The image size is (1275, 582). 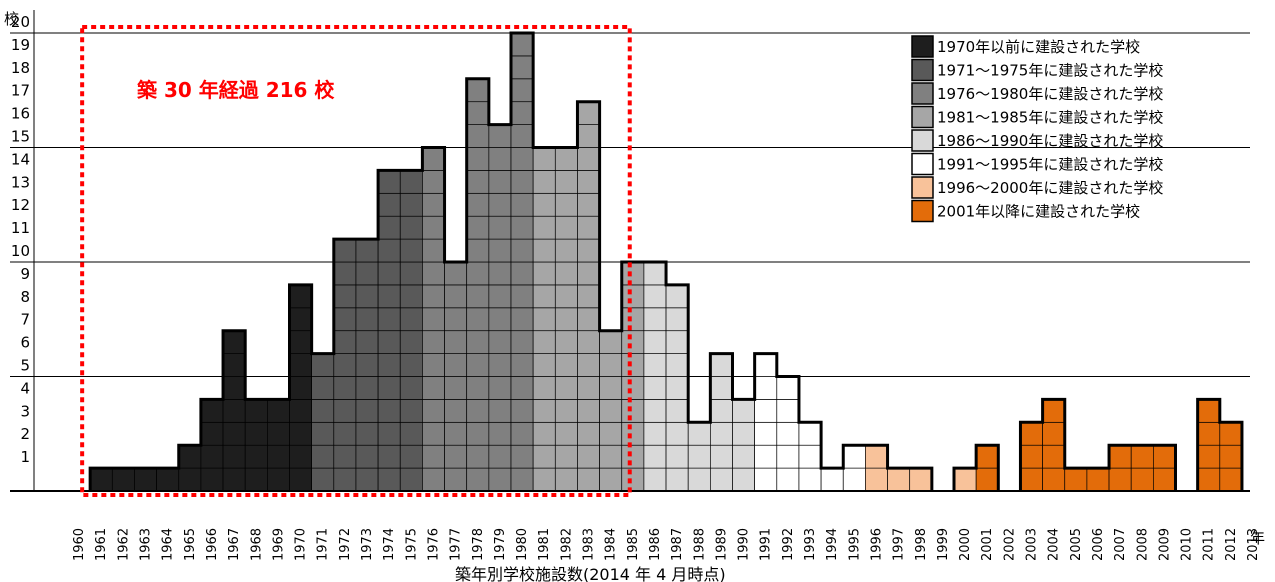 What do you see at coordinates (212, 544) in the screenshot?
I see `x-tick-label: 1966` at bounding box center [212, 544].